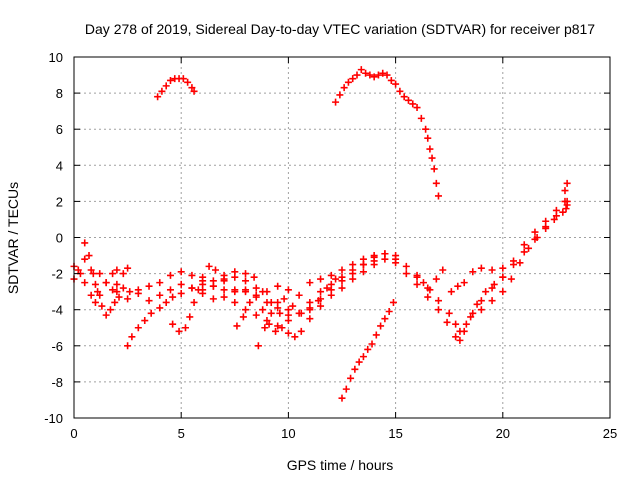 The height and width of the screenshot is (480, 640). I want to click on series-arc-p, so click(387, 133).